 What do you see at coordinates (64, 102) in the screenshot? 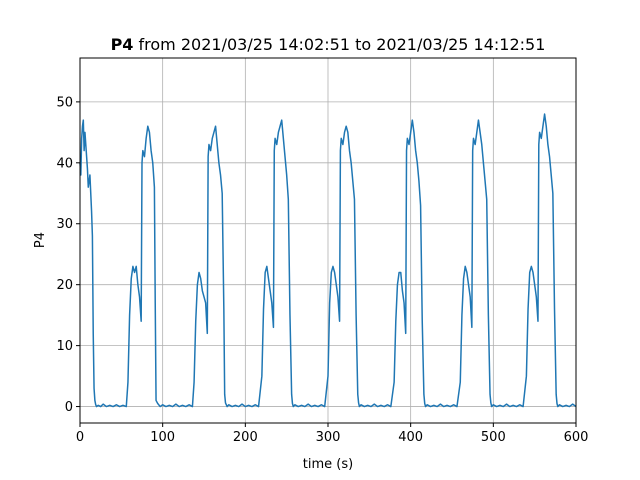
I see `y-tick-label: 50` at bounding box center [64, 102].